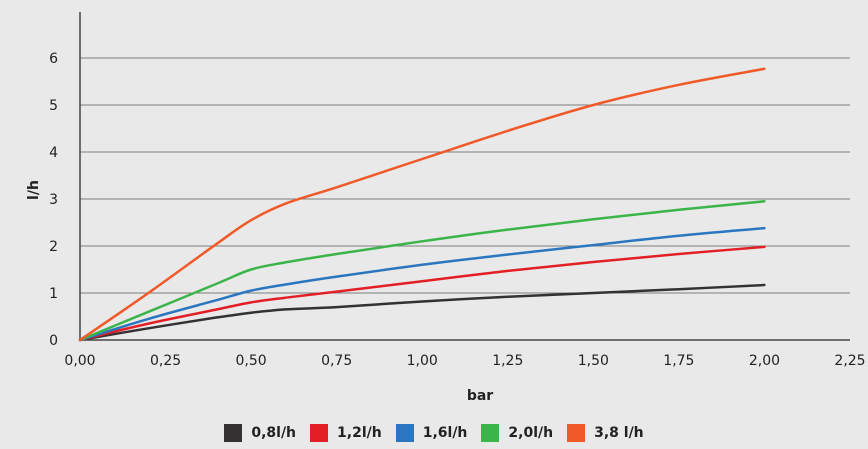 The image size is (868, 449). What do you see at coordinates (849, 361) in the screenshot?
I see `x-tick-label: 2,25` at bounding box center [849, 361].